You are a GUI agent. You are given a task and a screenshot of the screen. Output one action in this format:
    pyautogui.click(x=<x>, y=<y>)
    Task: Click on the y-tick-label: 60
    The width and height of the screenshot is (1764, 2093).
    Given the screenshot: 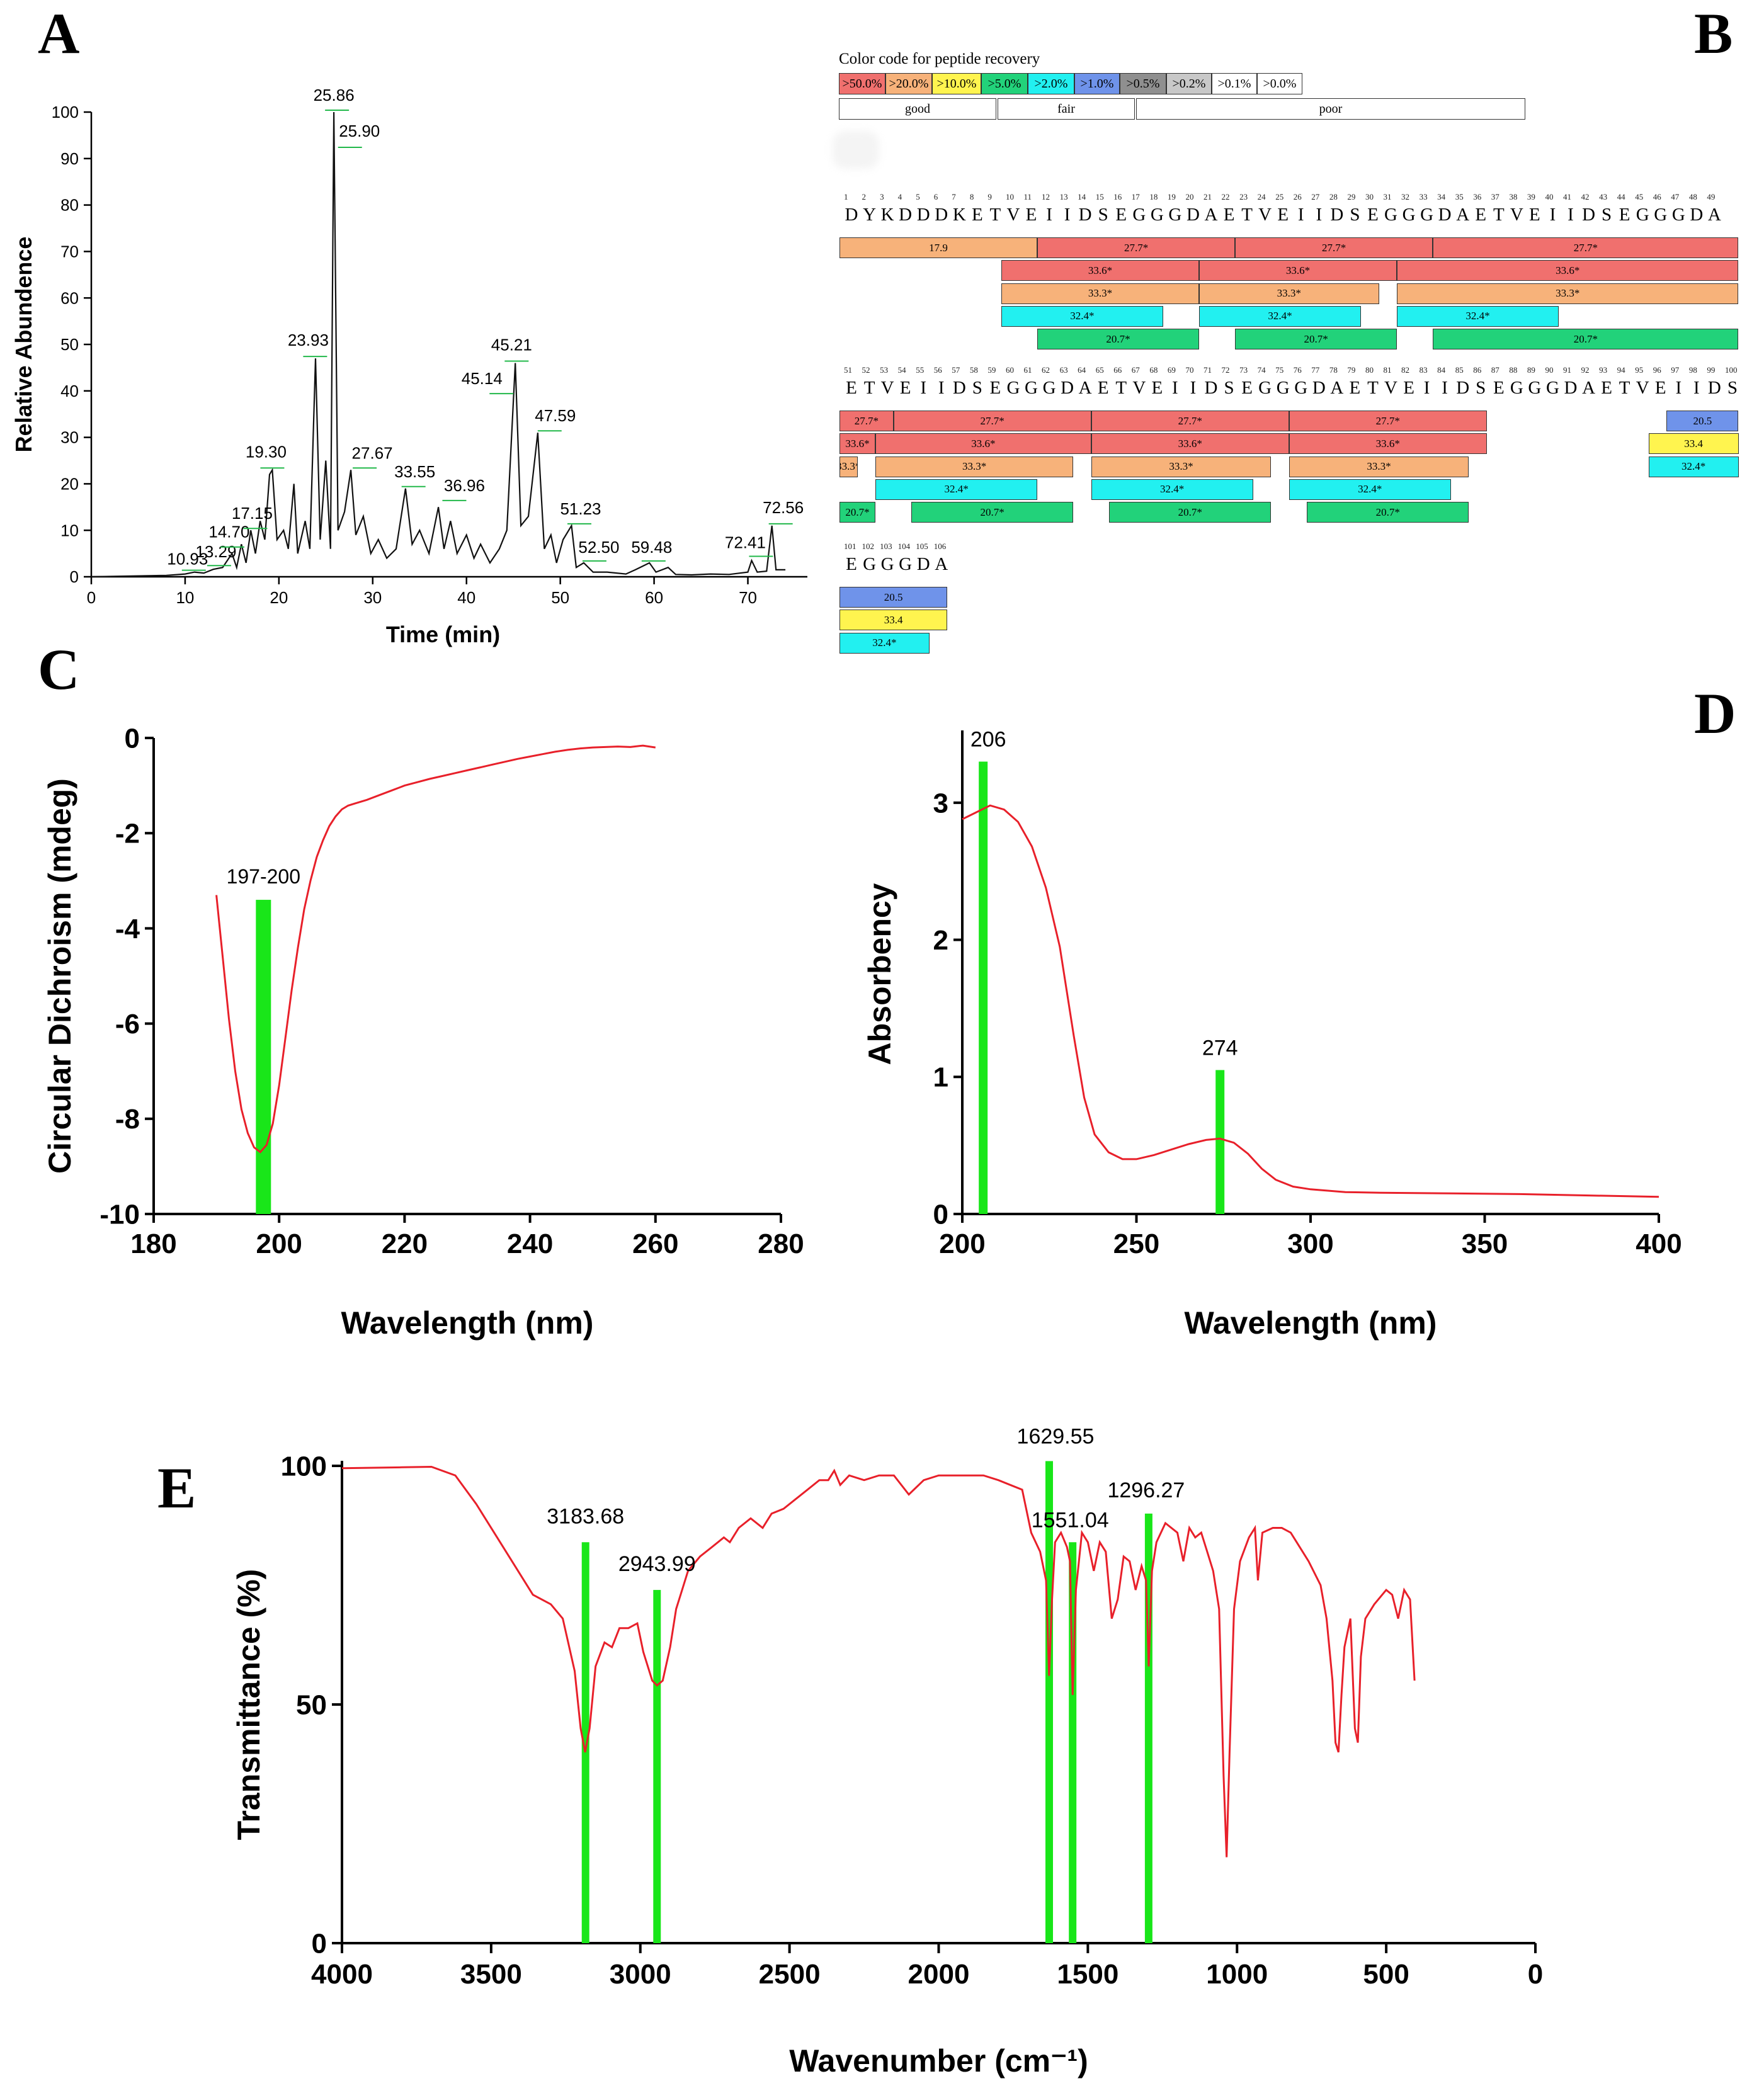 What is the action you would take?
    pyautogui.click(x=69, y=297)
    